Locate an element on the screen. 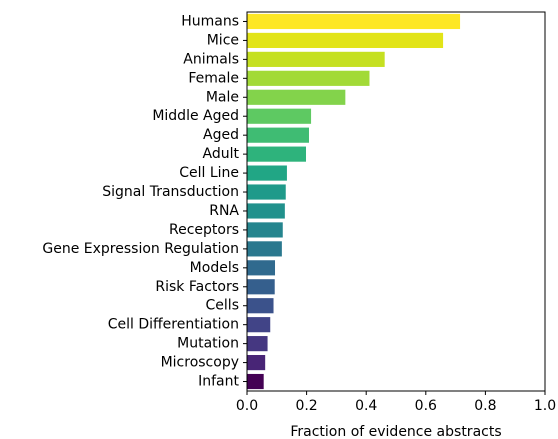  bar-female is located at coordinates (308, 78).